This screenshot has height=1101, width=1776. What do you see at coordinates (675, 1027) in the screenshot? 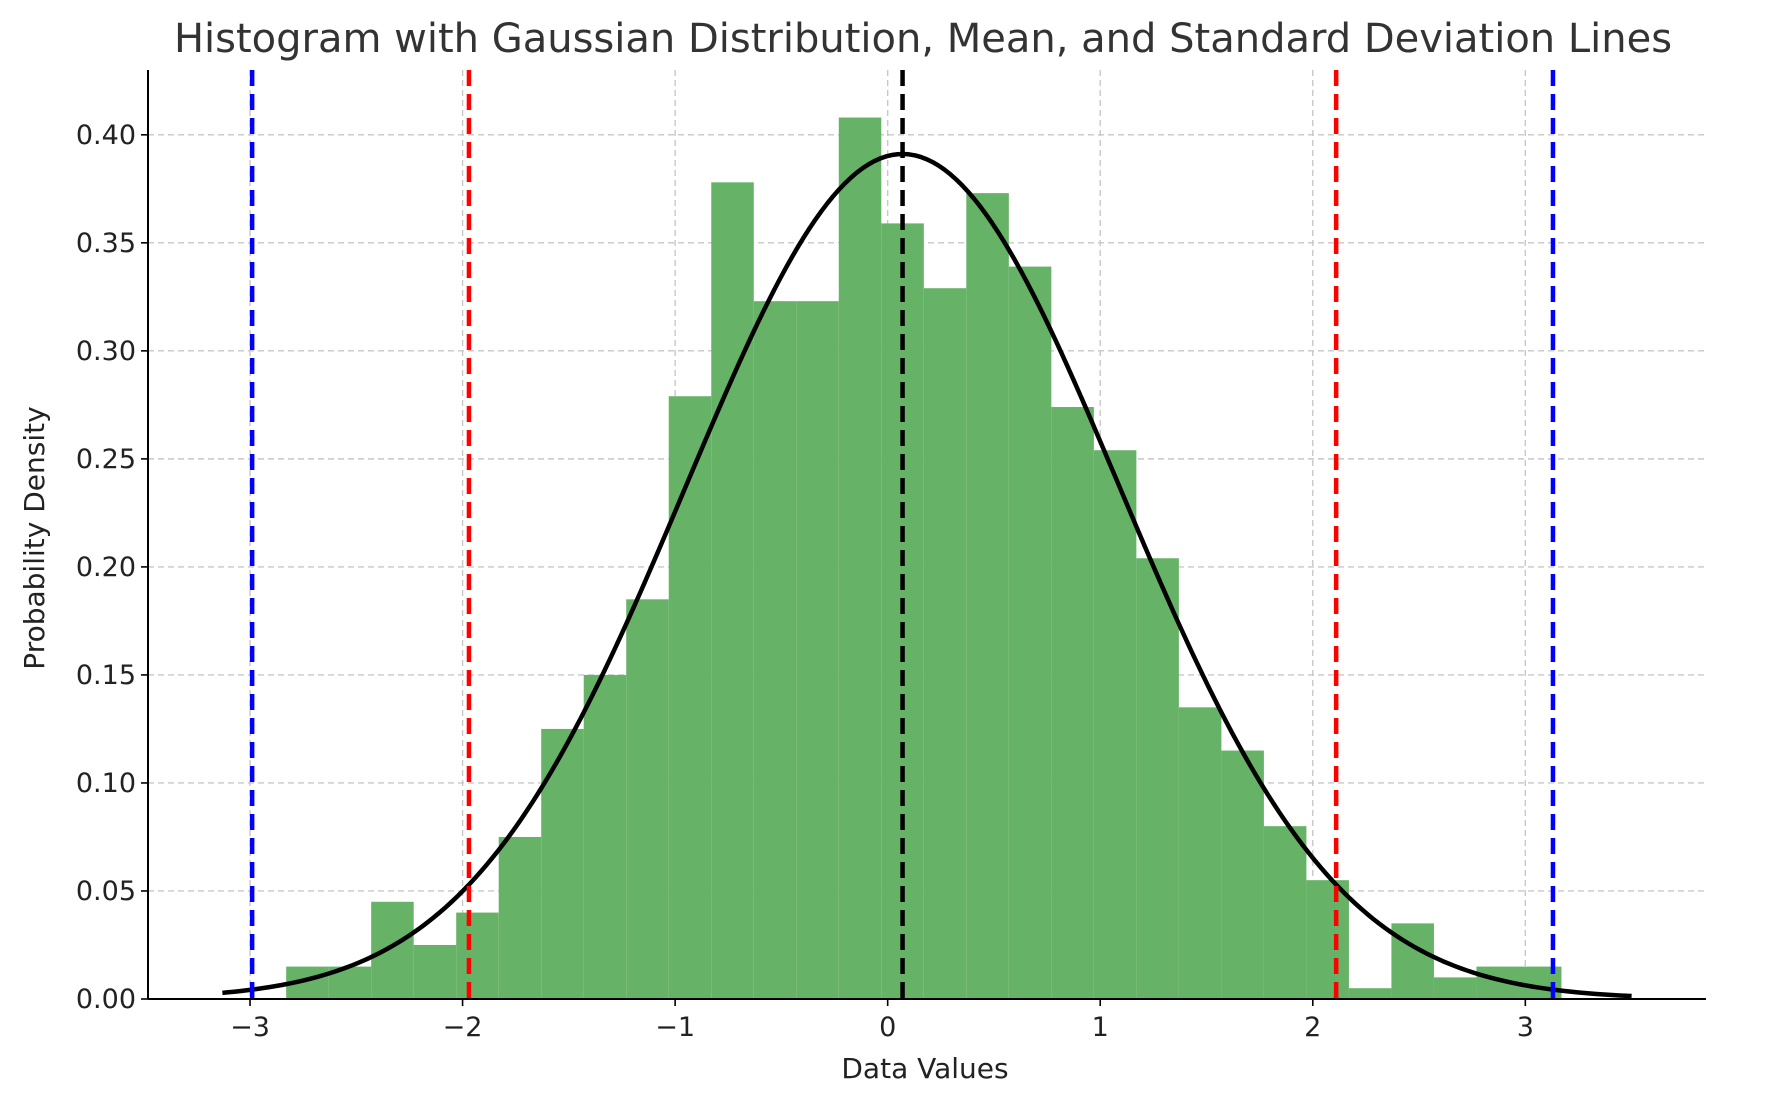
I see `x-tick-label: −1` at bounding box center [675, 1027].